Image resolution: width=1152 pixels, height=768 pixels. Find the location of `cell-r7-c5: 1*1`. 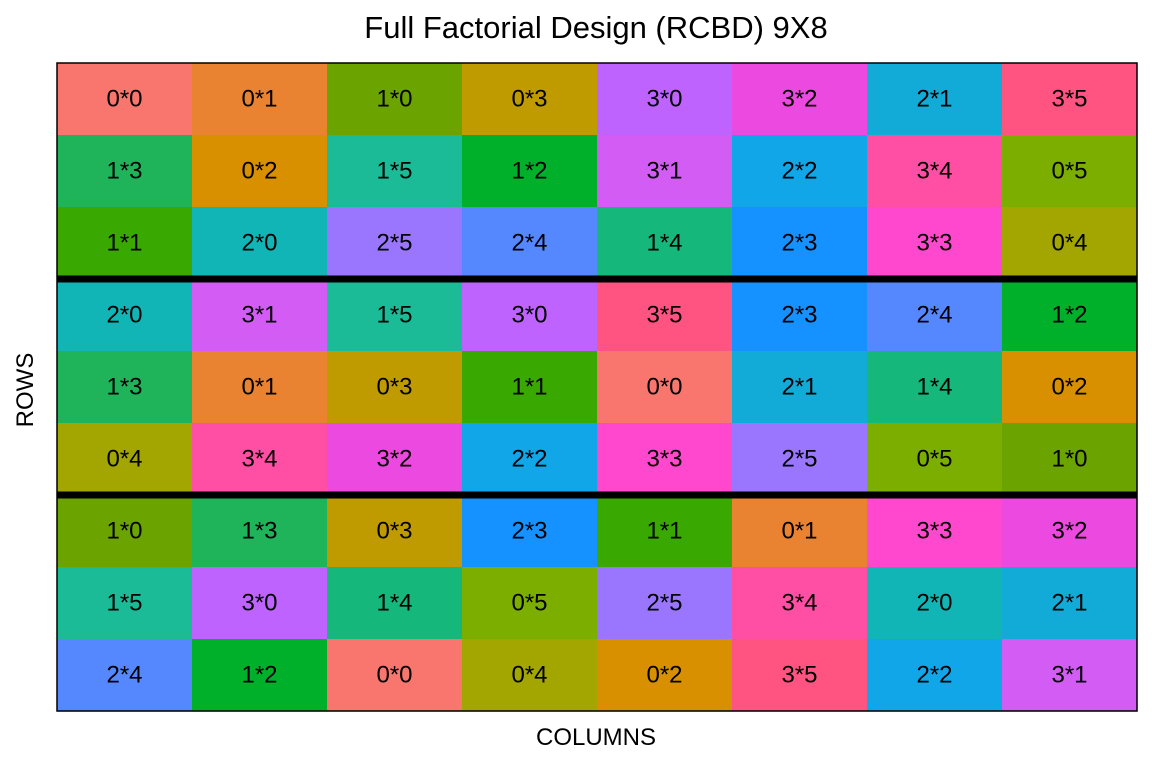

cell-r7-c5: 1*1 is located at coordinates (665, 531).